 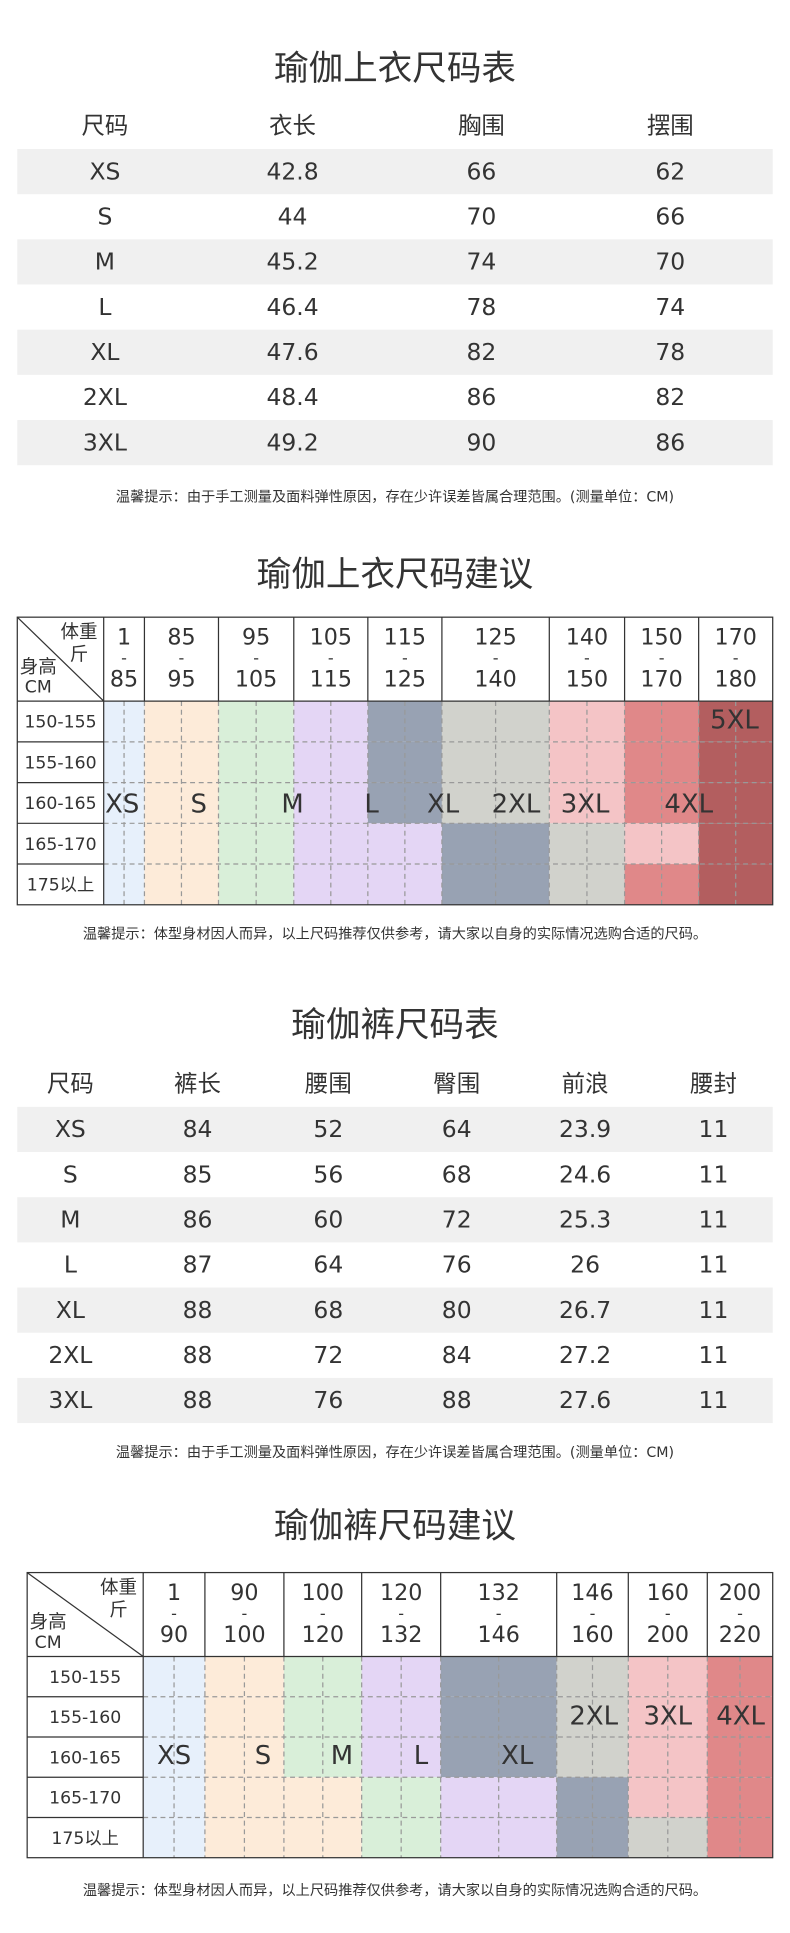 I want to click on table-cell: 72, so click(x=457, y=1220).